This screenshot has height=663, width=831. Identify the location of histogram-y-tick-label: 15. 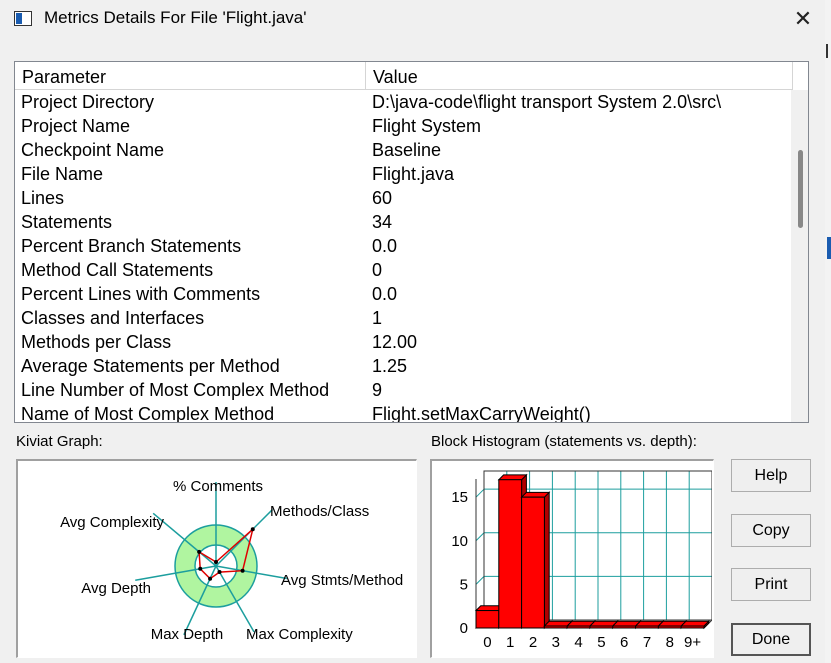
(459, 497).